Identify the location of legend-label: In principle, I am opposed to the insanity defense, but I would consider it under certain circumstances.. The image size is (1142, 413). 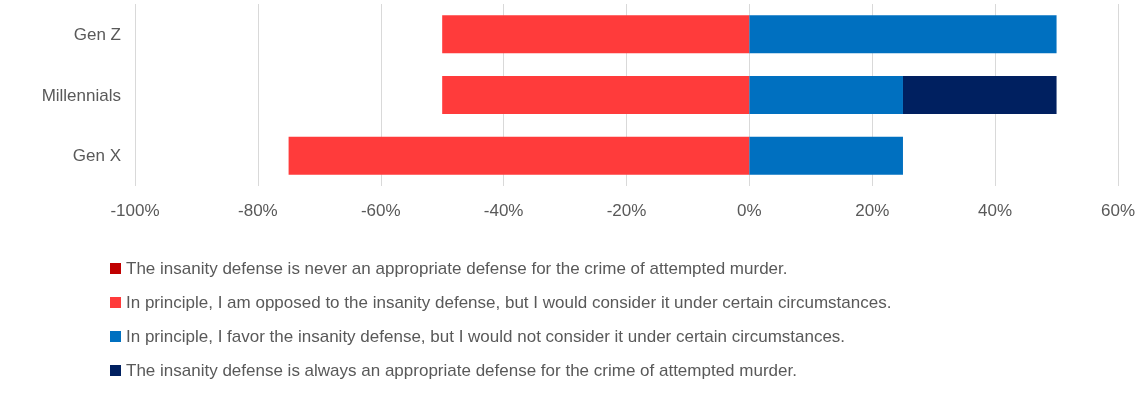
(509, 302).